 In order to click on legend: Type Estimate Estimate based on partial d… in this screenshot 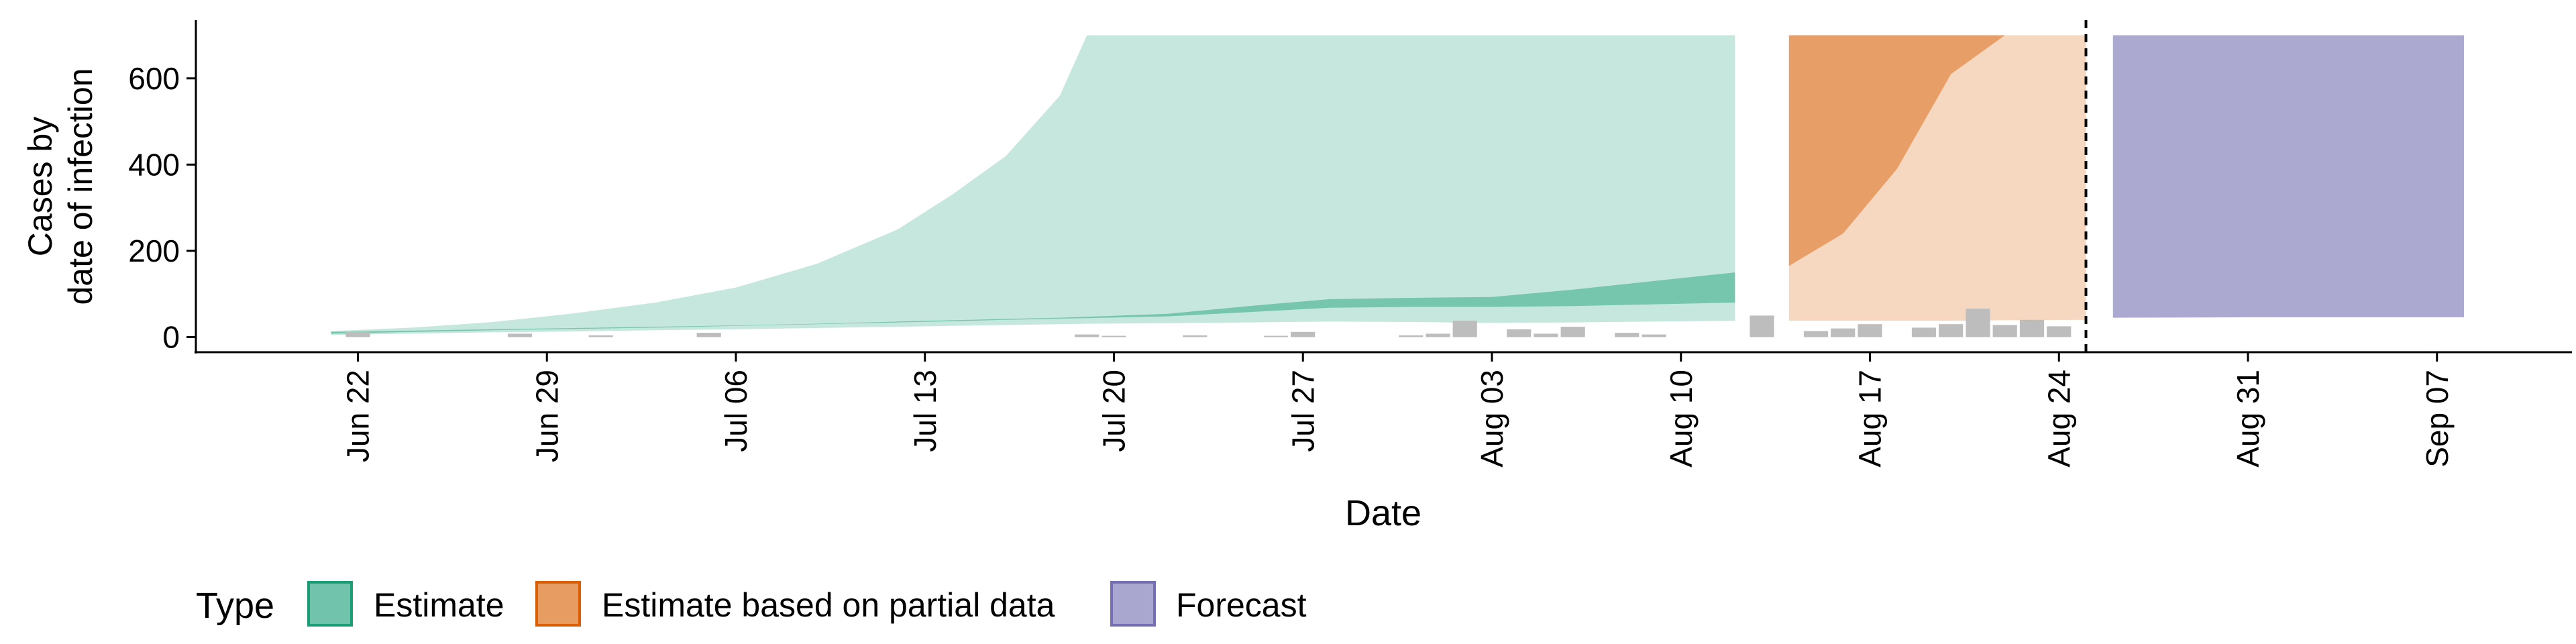, I will do `click(751, 604)`.